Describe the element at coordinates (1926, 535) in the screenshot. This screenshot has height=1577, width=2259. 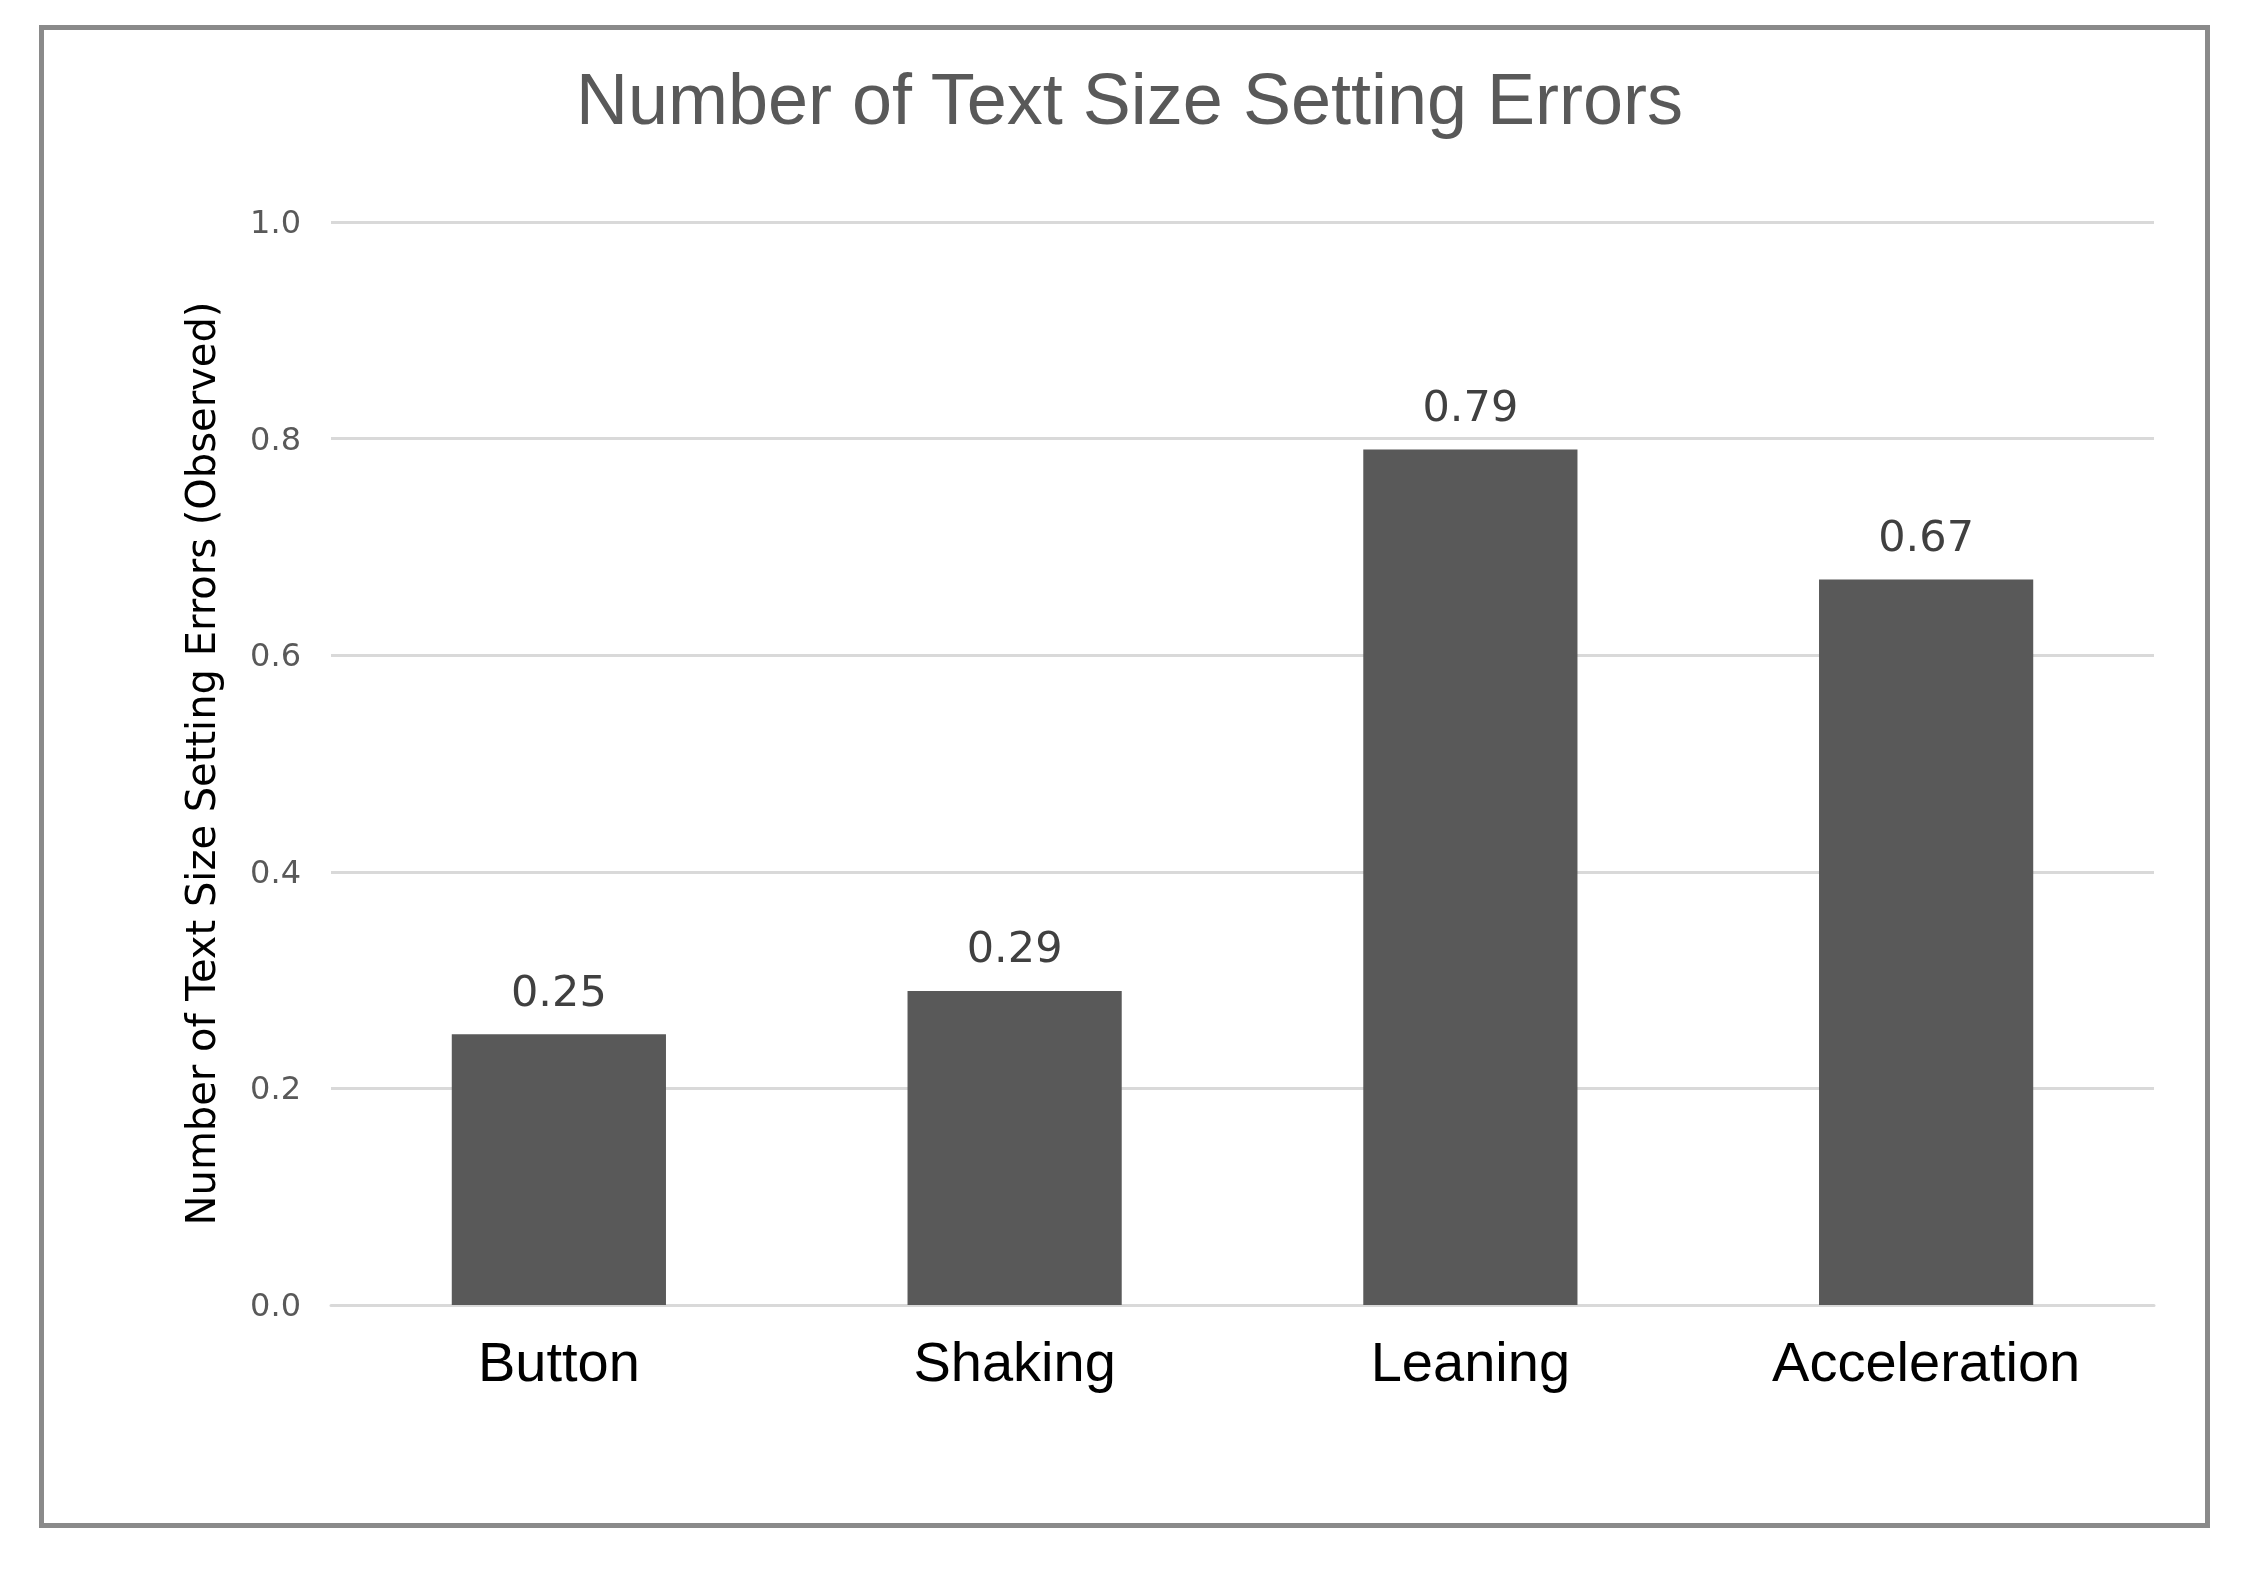
I see `data-label: 0.67` at that location.